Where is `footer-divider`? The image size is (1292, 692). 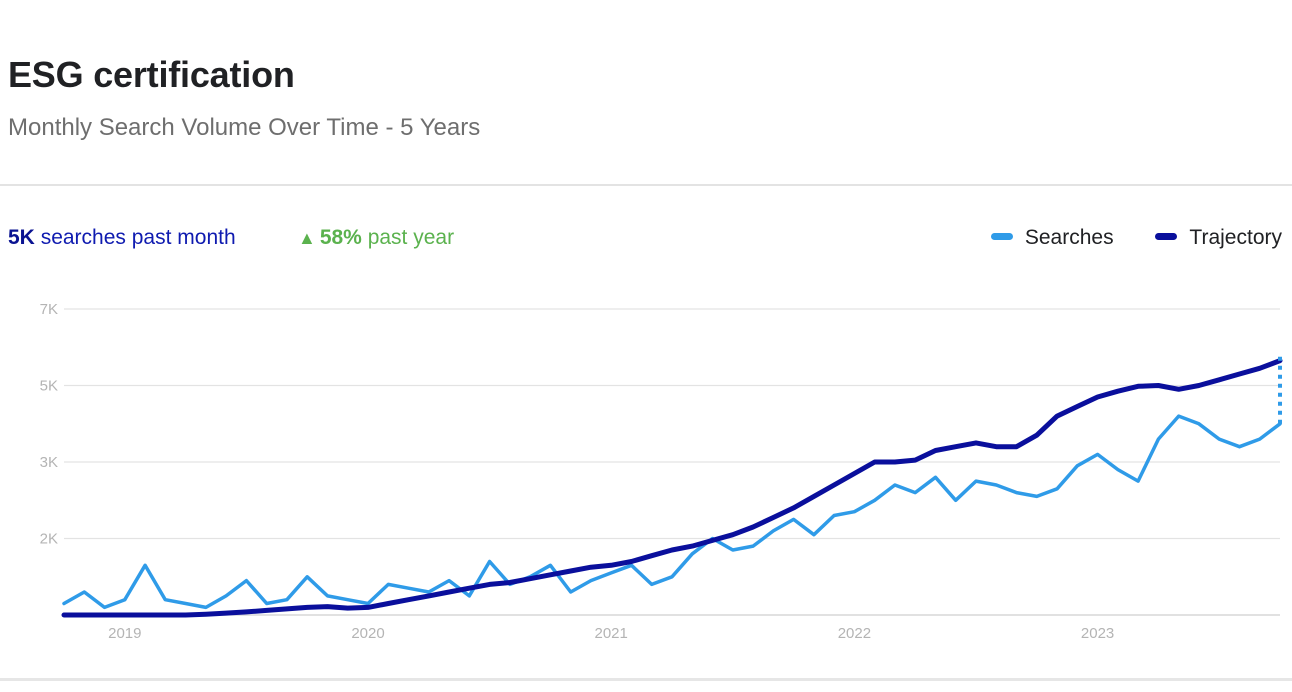 footer-divider is located at coordinates (646, 679).